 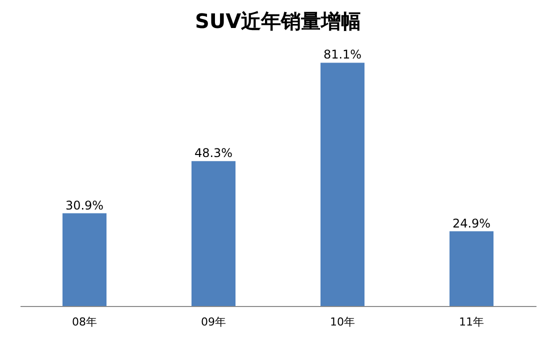 What do you see at coordinates (278, 21) in the screenshot?
I see `chart-title: SUV近年销量增幅` at bounding box center [278, 21].